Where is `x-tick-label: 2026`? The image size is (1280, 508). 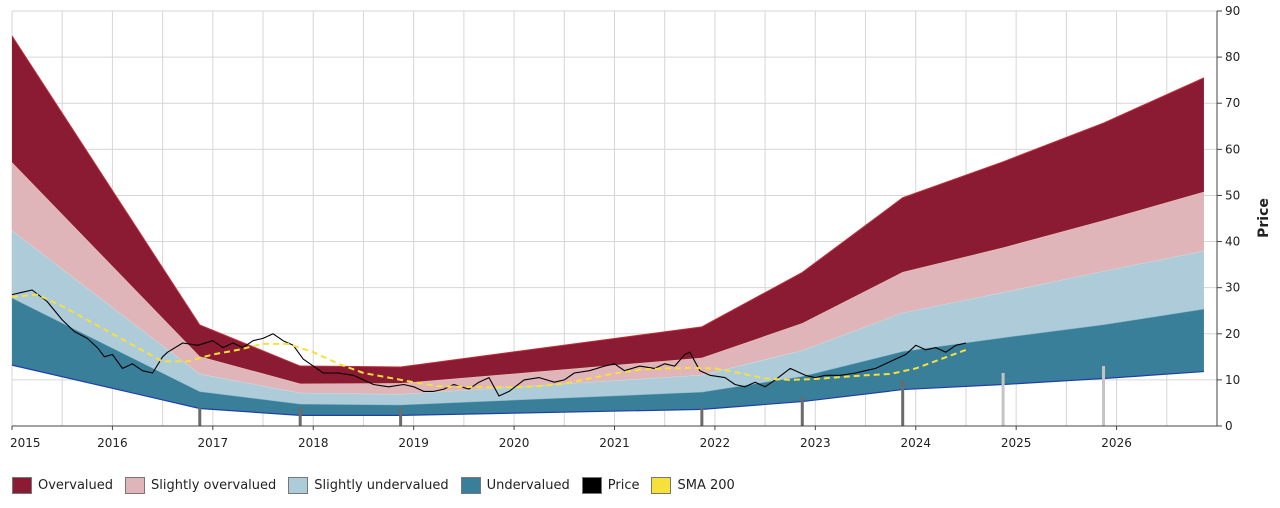 x-tick-label: 2026 is located at coordinates (1116, 443).